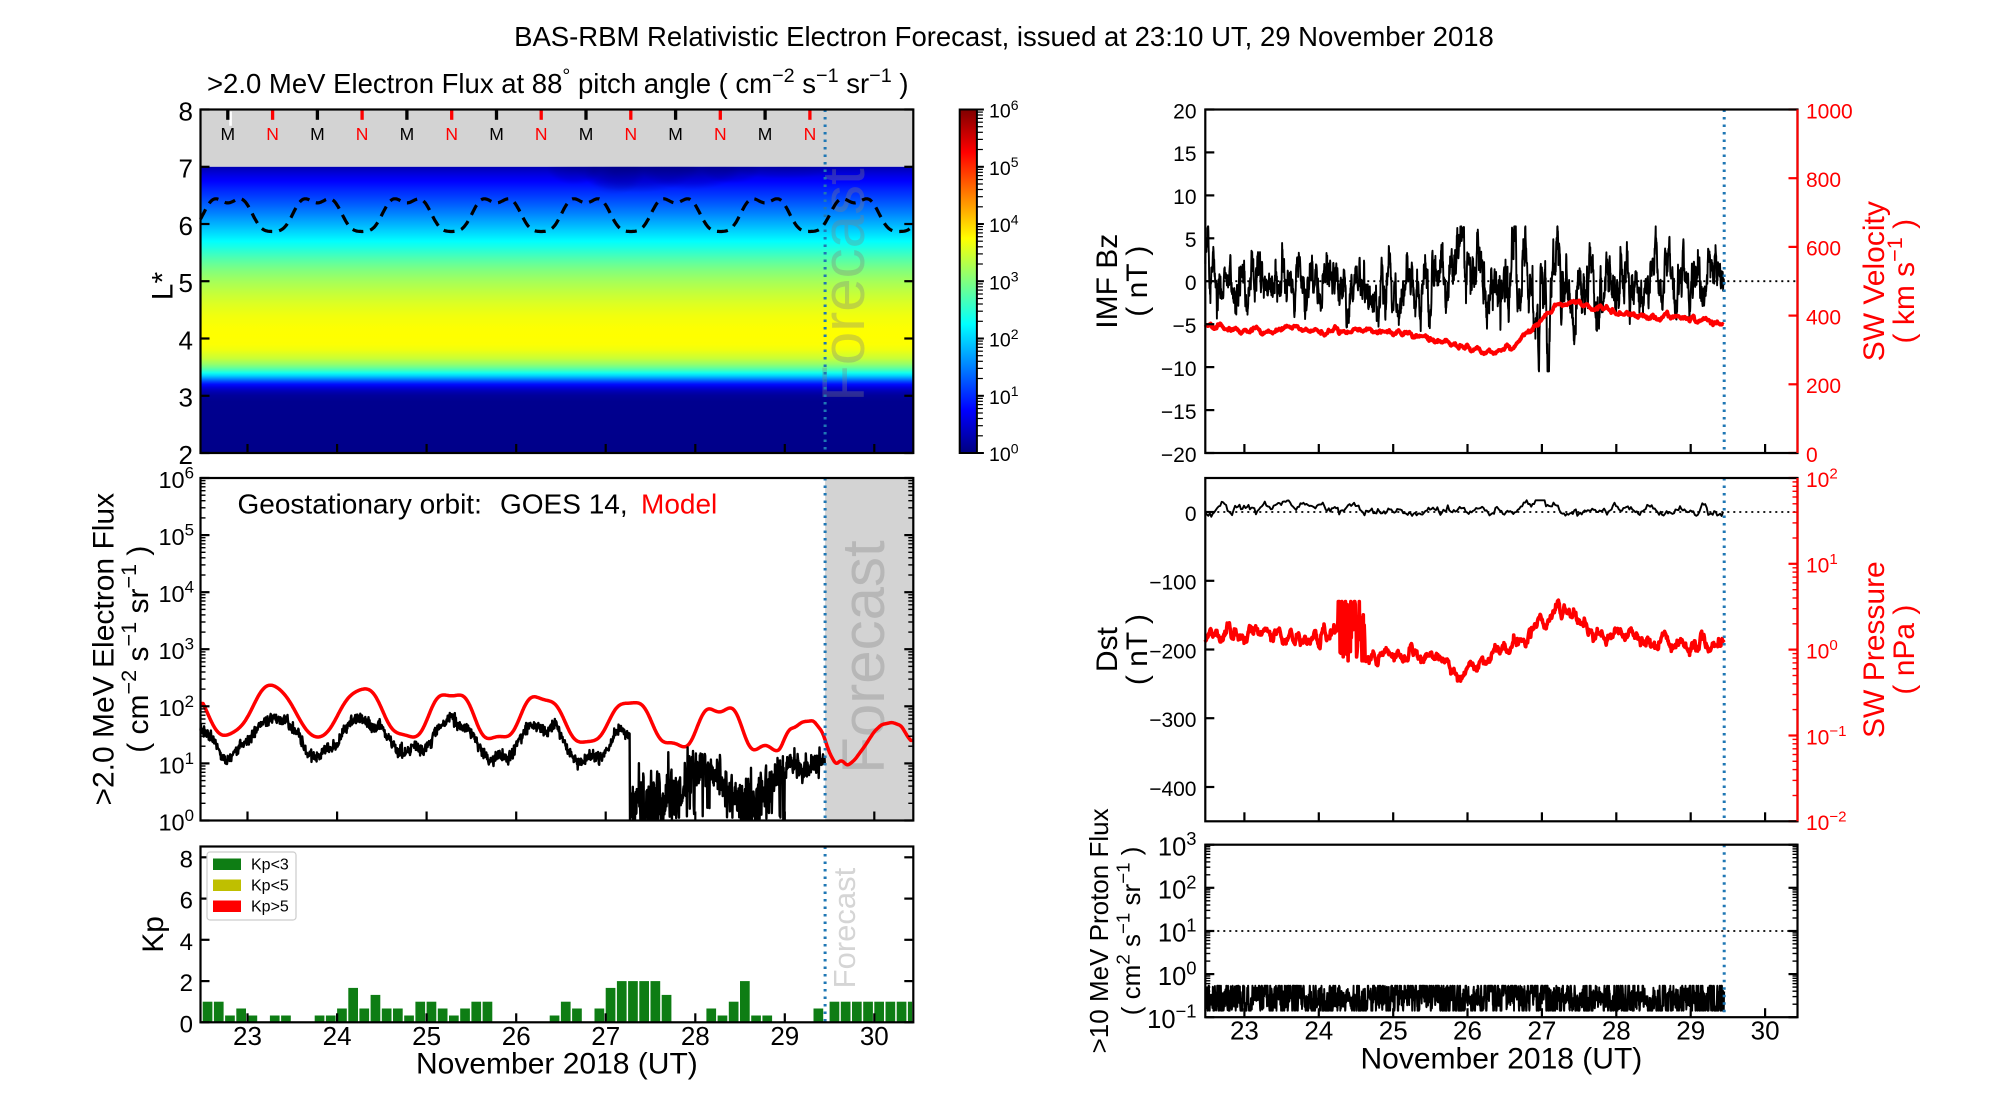 The image size is (2000, 1100). I want to click on svg-text: SW Pressure, so click(1874, 649).